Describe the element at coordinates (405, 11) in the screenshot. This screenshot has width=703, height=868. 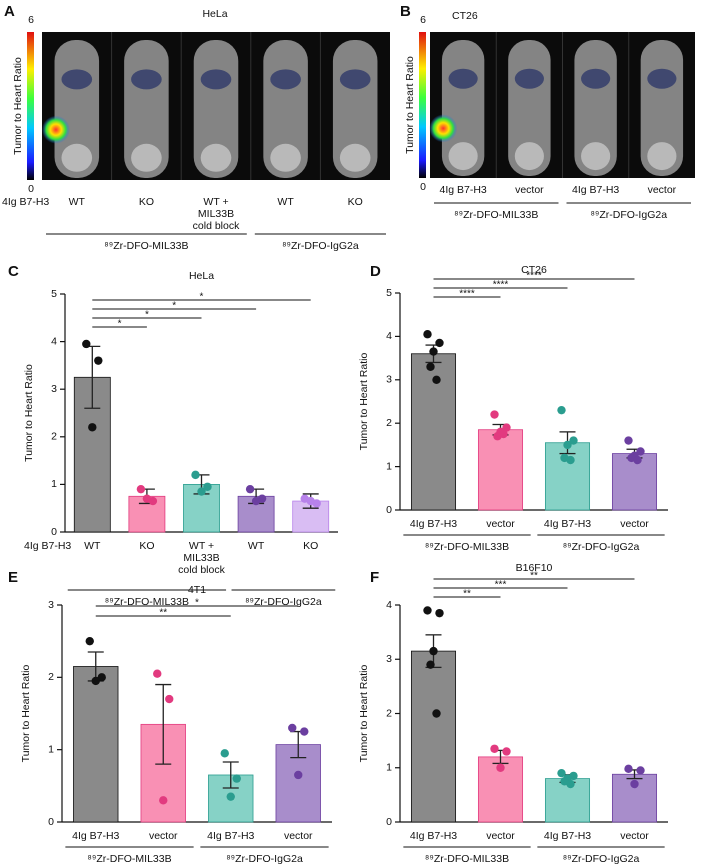
I see `panel-letter: B` at that location.